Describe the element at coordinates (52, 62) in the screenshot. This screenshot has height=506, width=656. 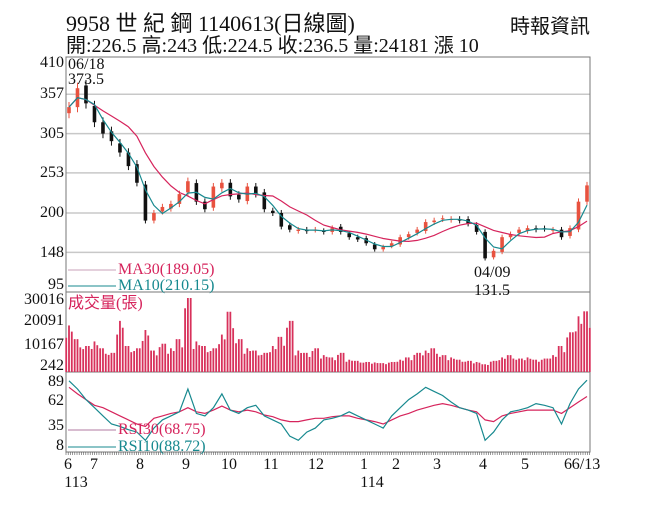
I see `price-tick: 410` at that location.